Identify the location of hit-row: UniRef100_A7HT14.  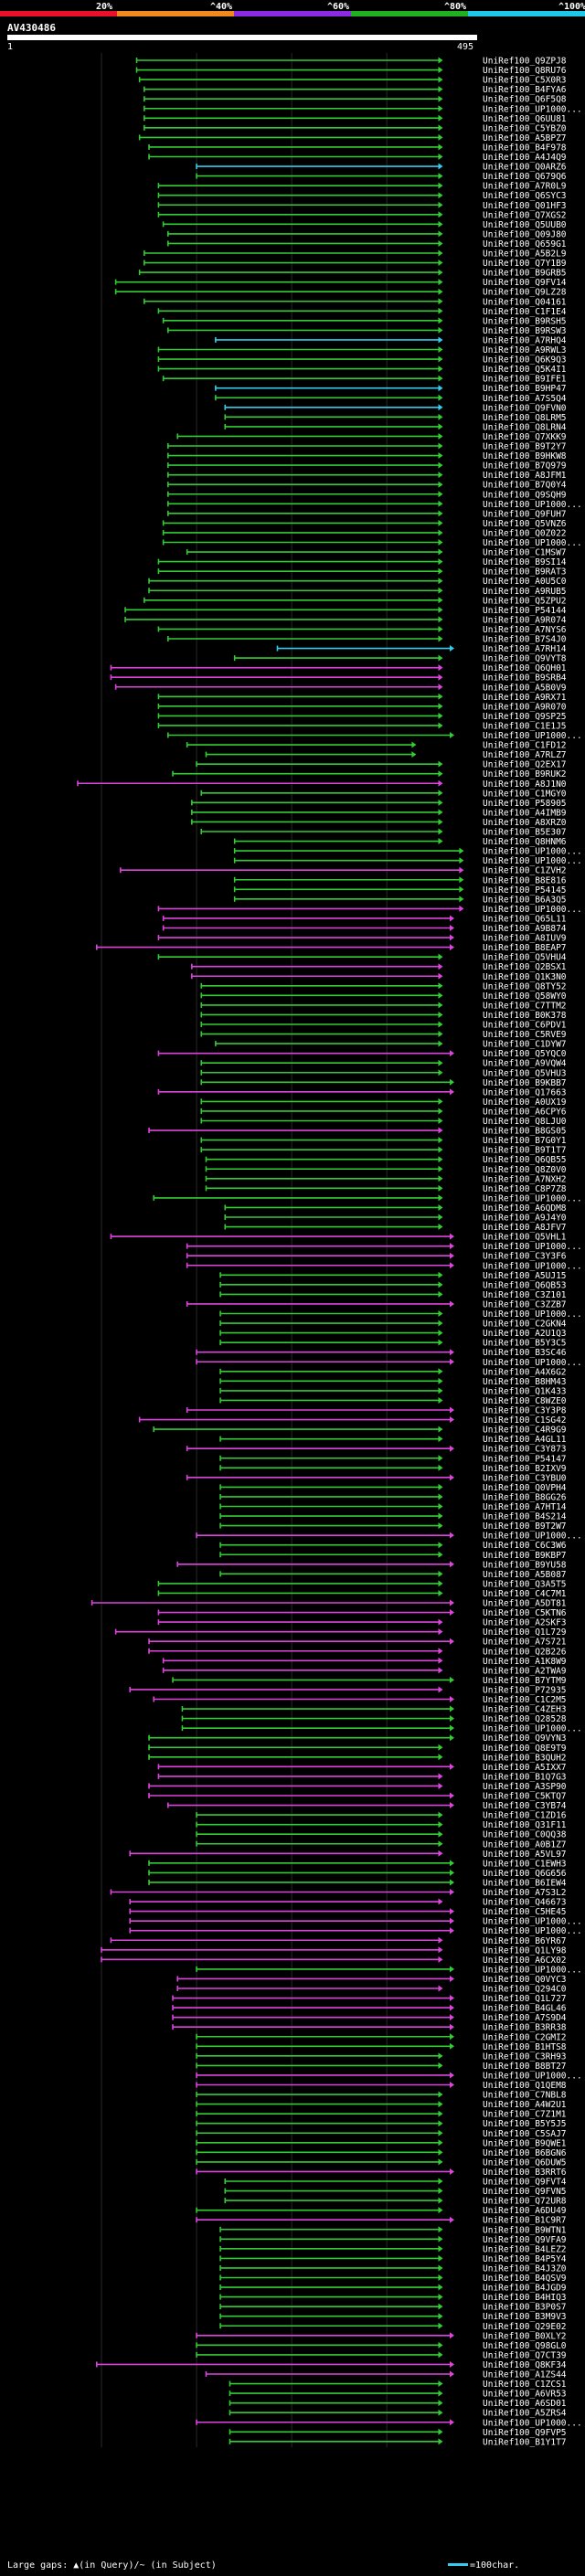
(393, 1507).